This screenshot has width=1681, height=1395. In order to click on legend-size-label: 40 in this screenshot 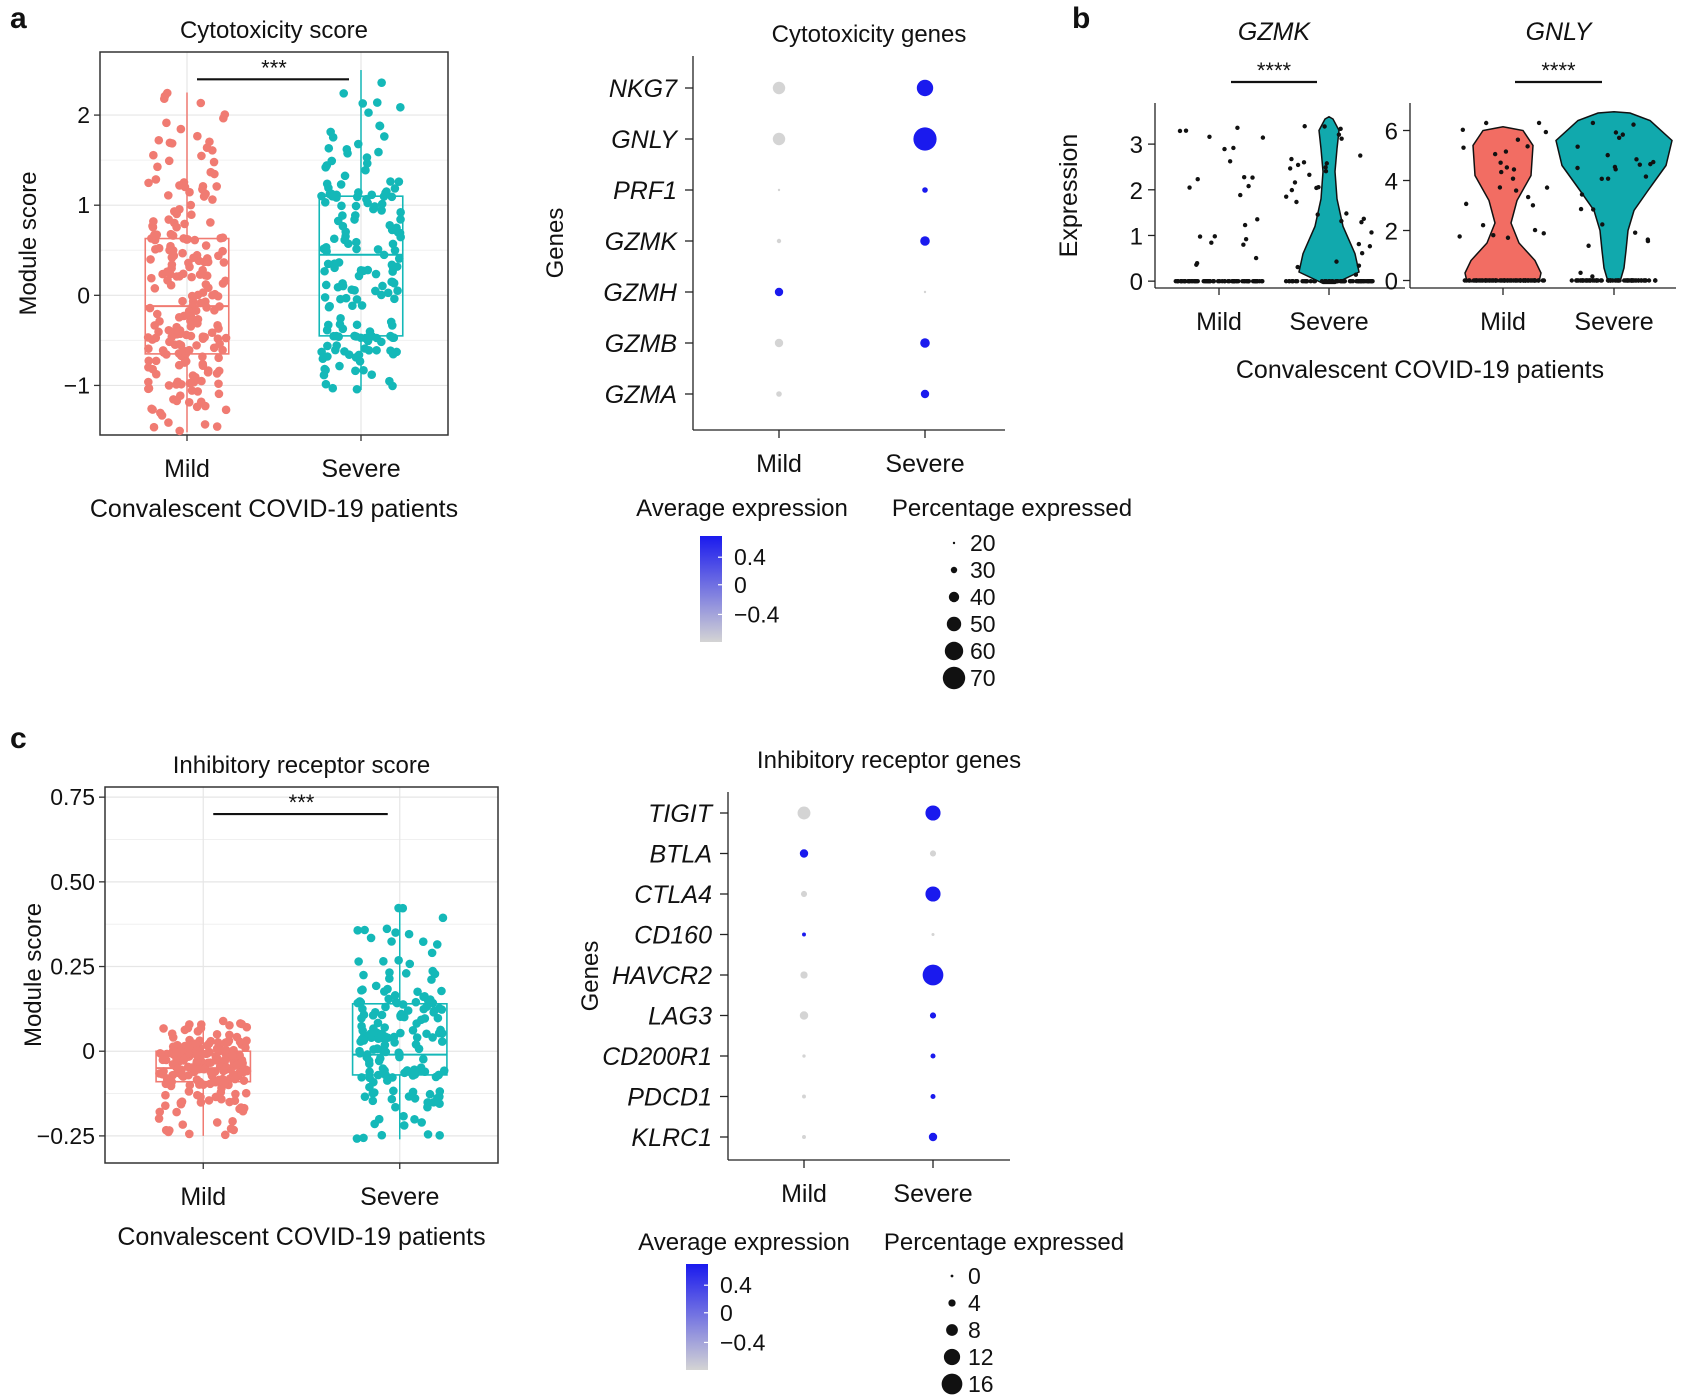, I will do `click(983, 597)`.